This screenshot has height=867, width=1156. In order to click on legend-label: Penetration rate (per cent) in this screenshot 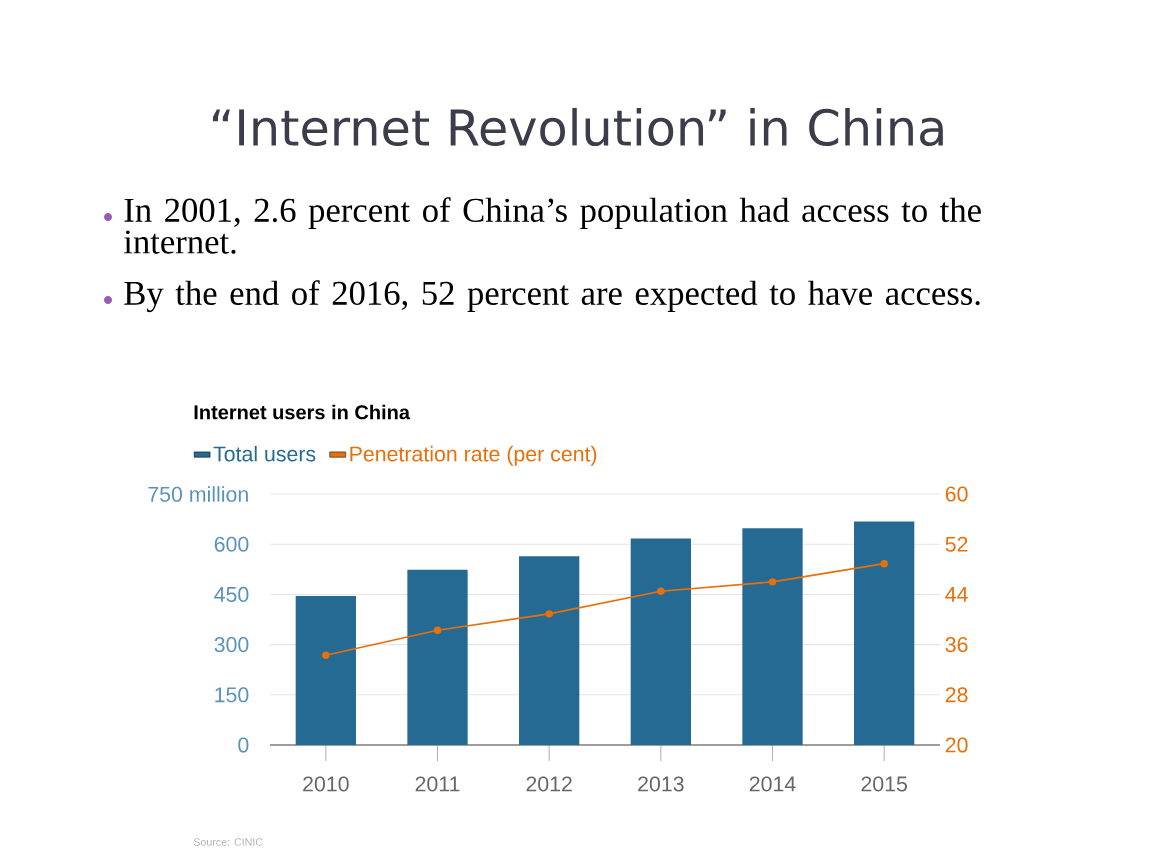, I will do `click(473, 455)`.